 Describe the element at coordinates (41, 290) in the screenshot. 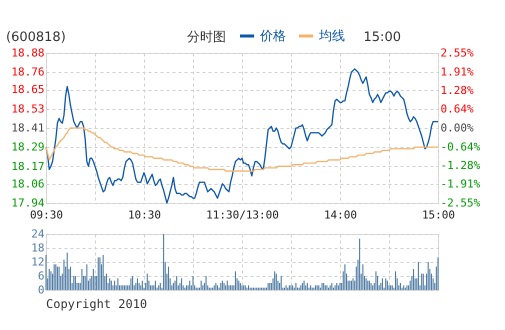

I see `y-tick-label: 0` at that location.